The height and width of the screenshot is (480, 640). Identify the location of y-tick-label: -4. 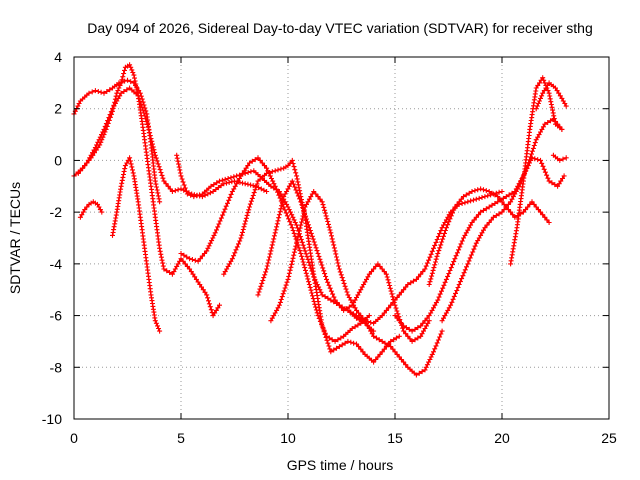
(56, 264).